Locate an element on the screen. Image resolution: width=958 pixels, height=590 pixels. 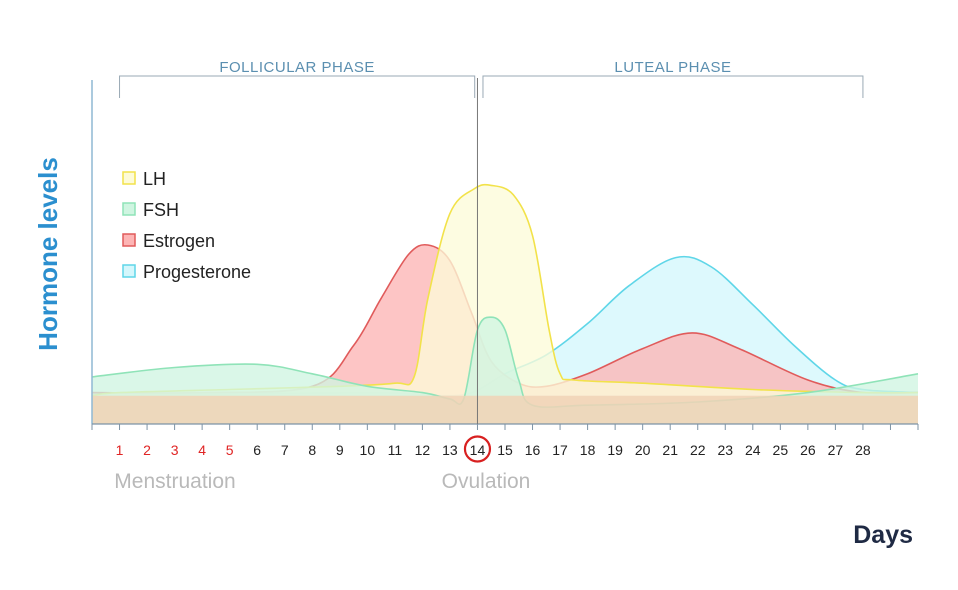
x-tick-label: 8 is located at coordinates (312, 450).